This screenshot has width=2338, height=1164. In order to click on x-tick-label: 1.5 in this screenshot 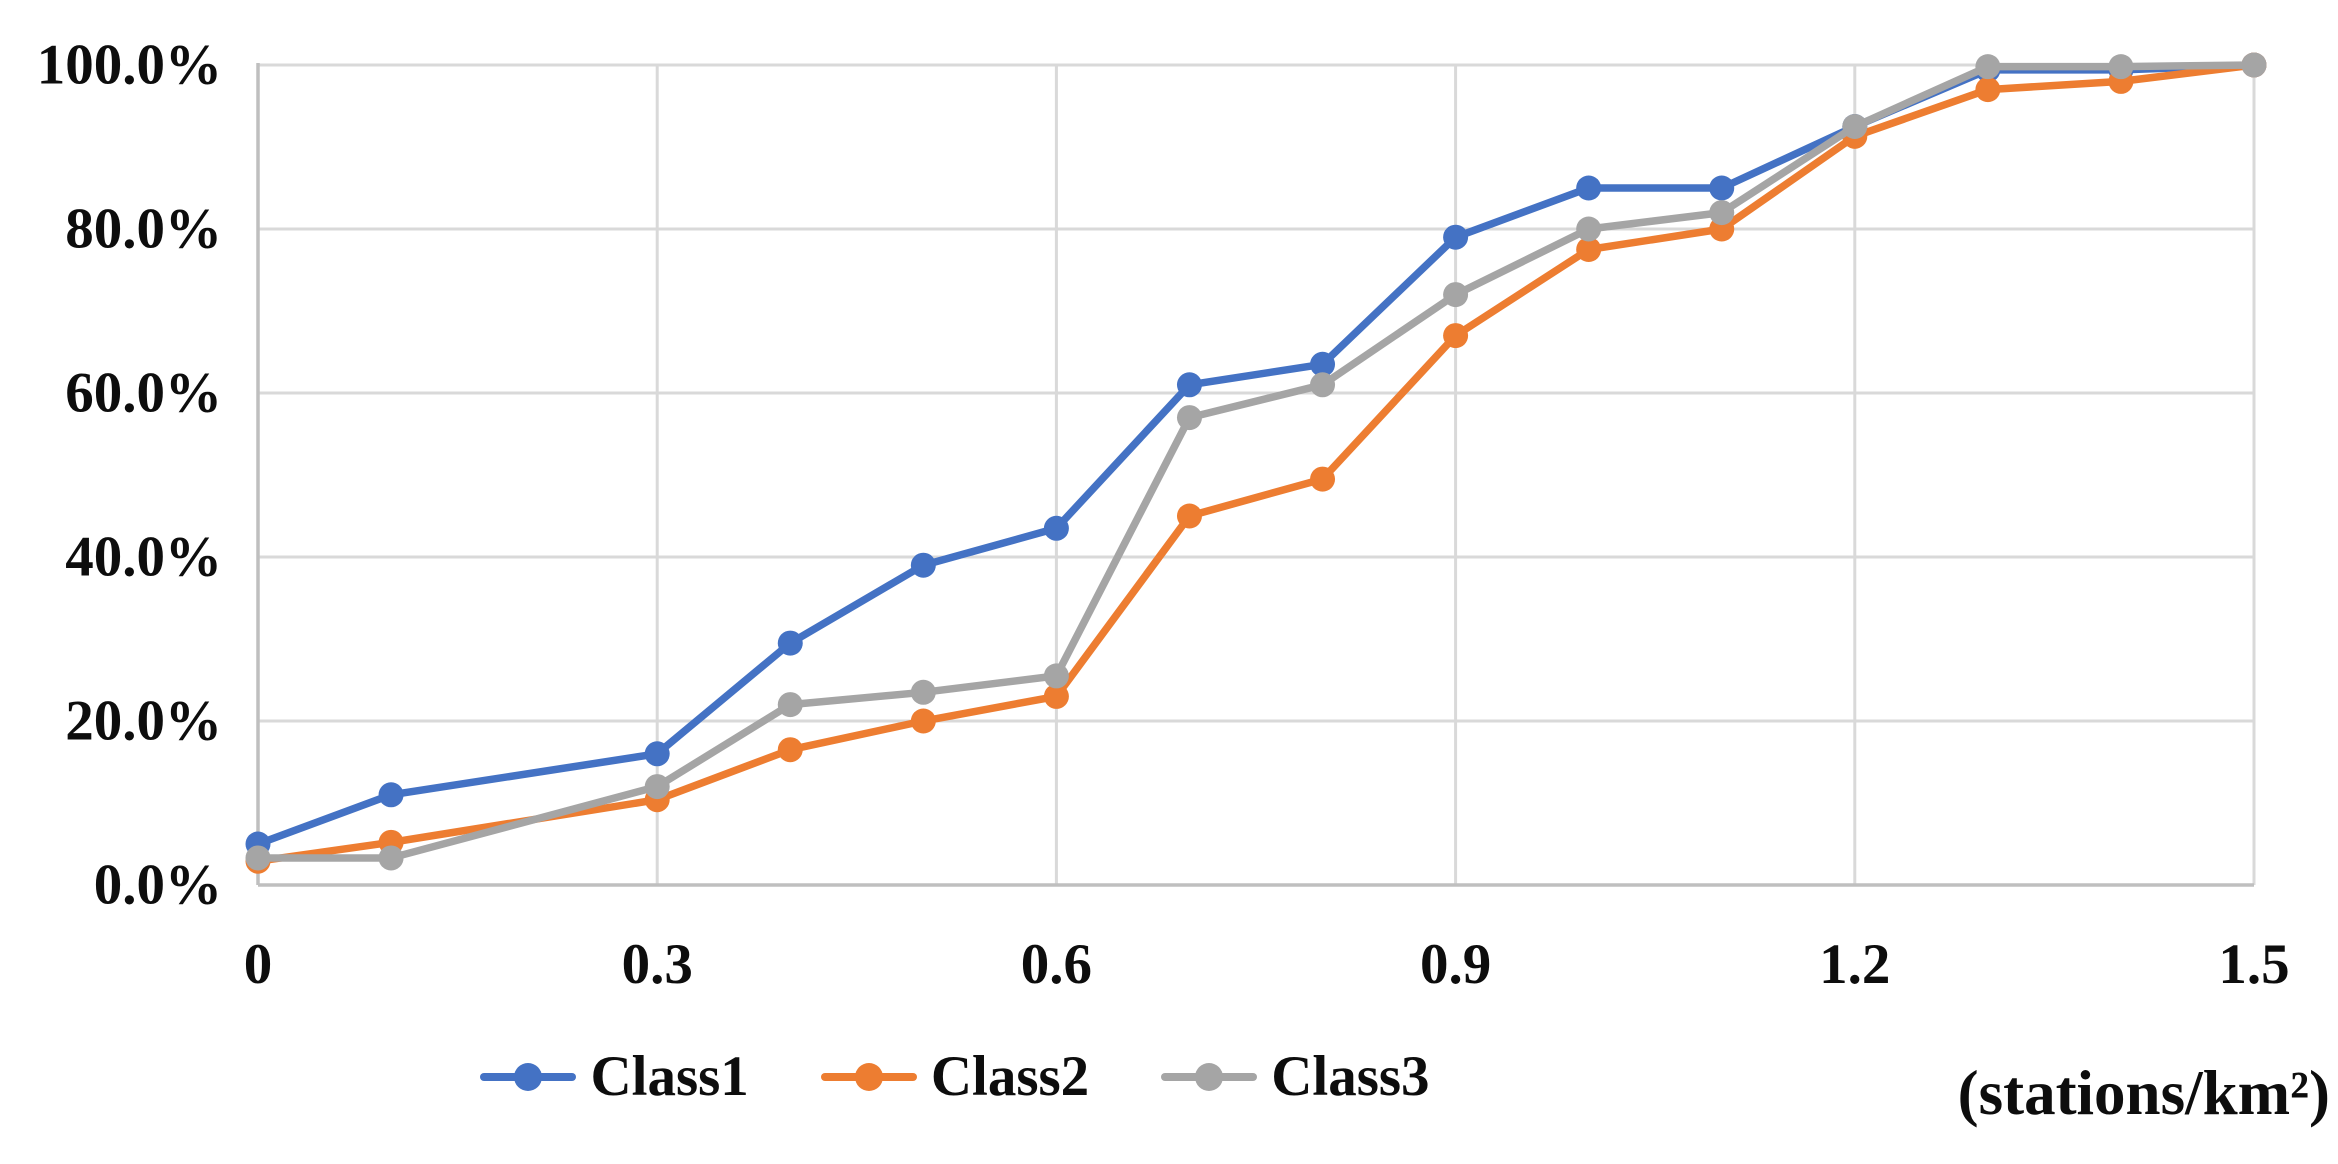, I will do `click(2253, 964)`.